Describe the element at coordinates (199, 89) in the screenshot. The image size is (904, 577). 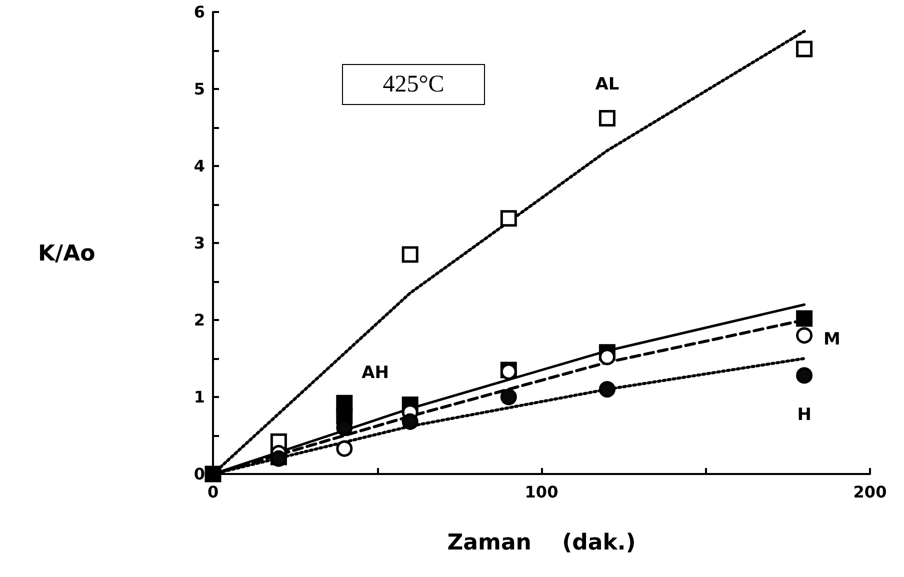
I see `y-tick-label: 5` at that location.